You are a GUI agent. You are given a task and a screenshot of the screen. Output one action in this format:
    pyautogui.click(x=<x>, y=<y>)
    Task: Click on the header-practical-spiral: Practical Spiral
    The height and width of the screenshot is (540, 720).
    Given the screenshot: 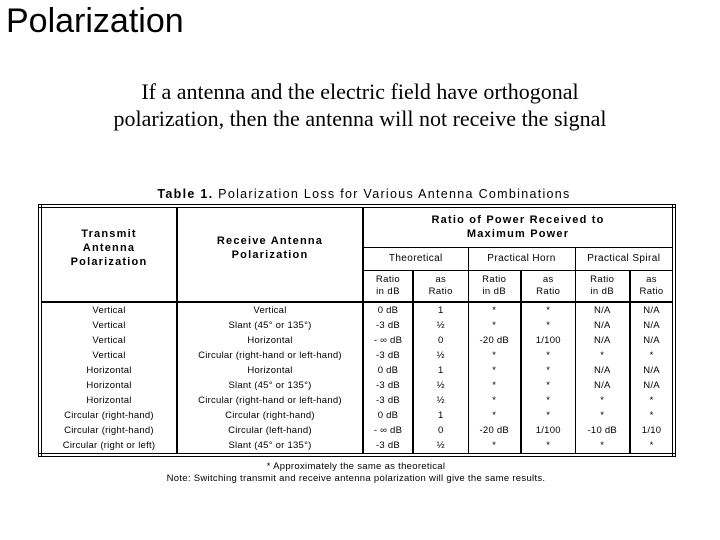 What is the action you would take?
    pyautogui.click(x=624, y=258)
    